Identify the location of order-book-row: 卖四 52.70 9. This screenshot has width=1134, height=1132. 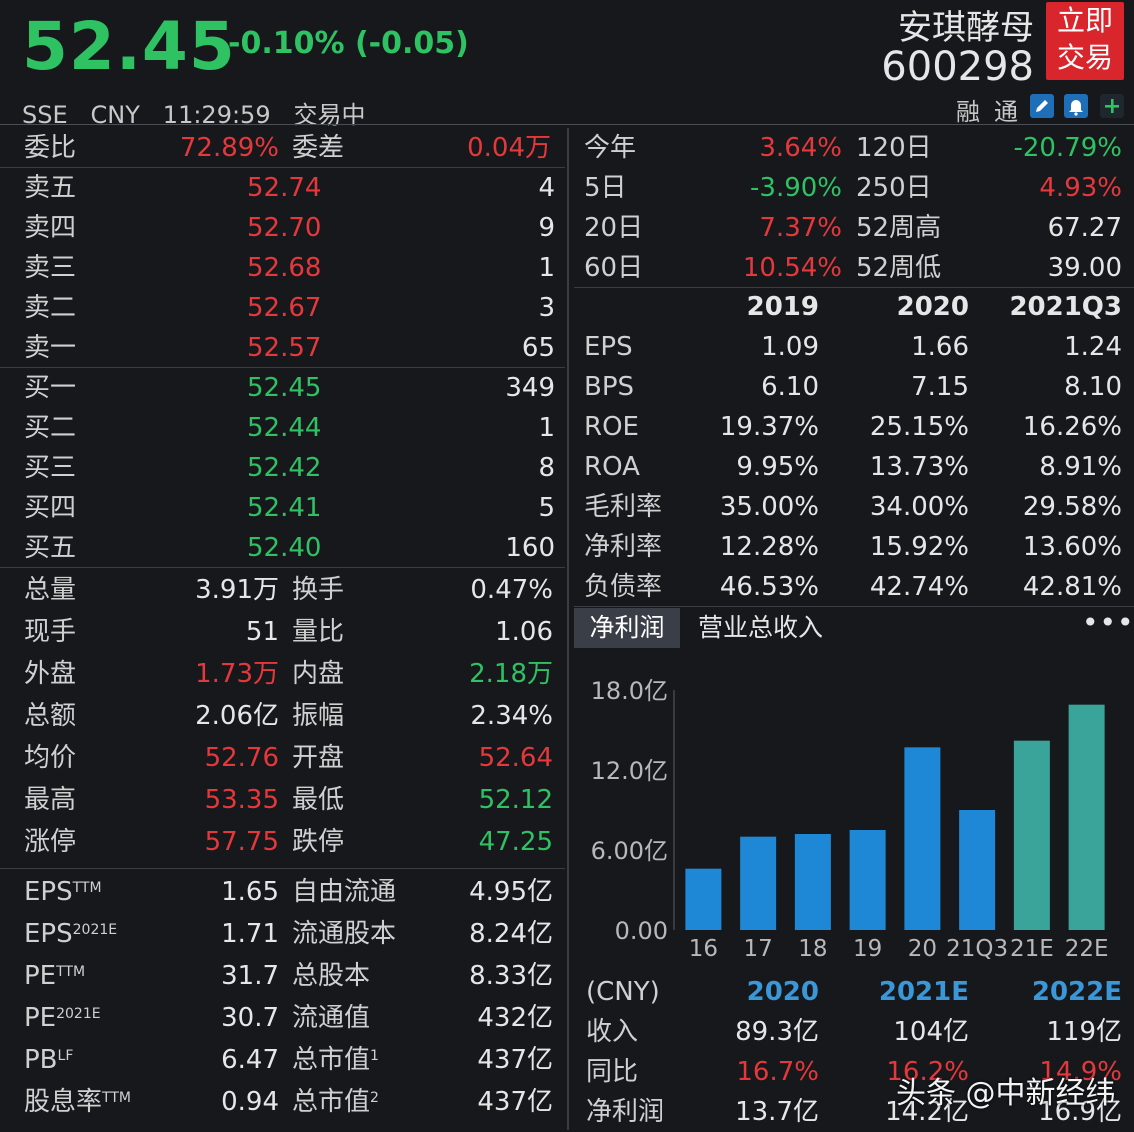
(282, 228).